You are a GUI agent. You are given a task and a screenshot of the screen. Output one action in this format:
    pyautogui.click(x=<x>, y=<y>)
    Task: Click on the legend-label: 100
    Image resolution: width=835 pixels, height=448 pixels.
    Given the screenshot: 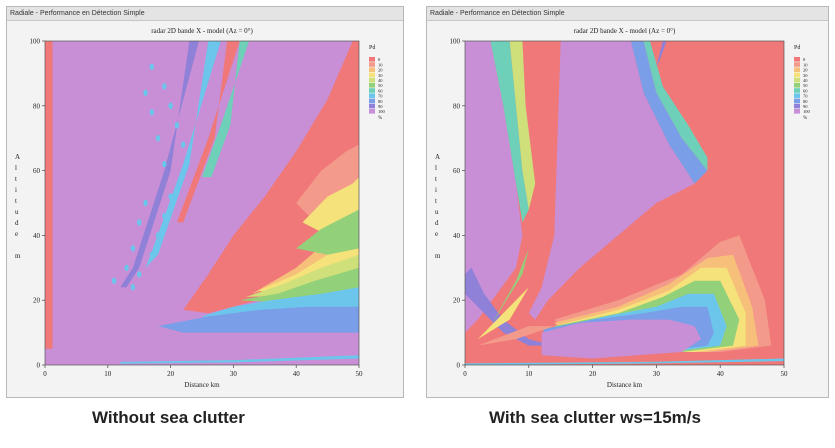 What is the action you would take?
    pyautogui.click(x=382, y=111)
    